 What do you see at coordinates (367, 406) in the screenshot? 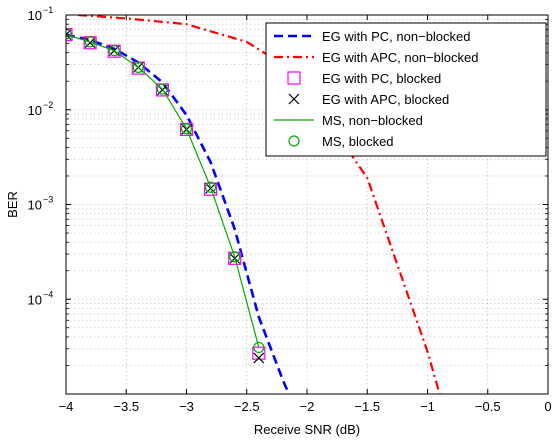
I see `x-tick-label: −1.5` at bounding box center [367, 406].